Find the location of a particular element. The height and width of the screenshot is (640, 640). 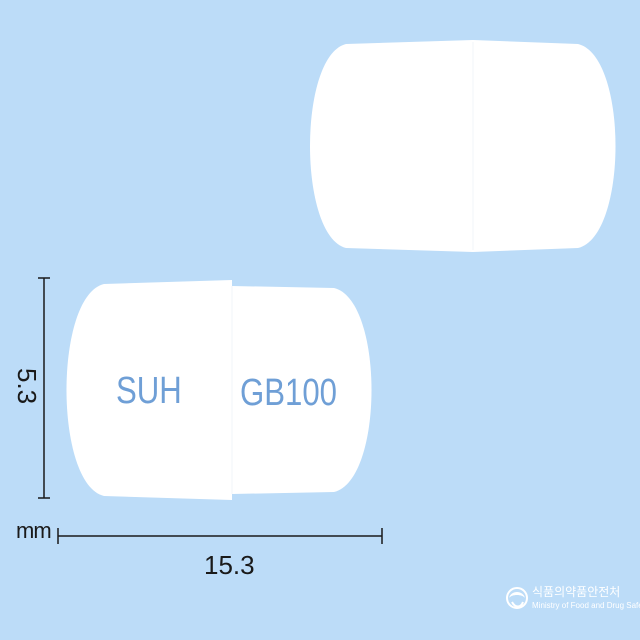

watermark-english-text: Ministry of Food and Drug Safety is located at coordinates (586, 605).